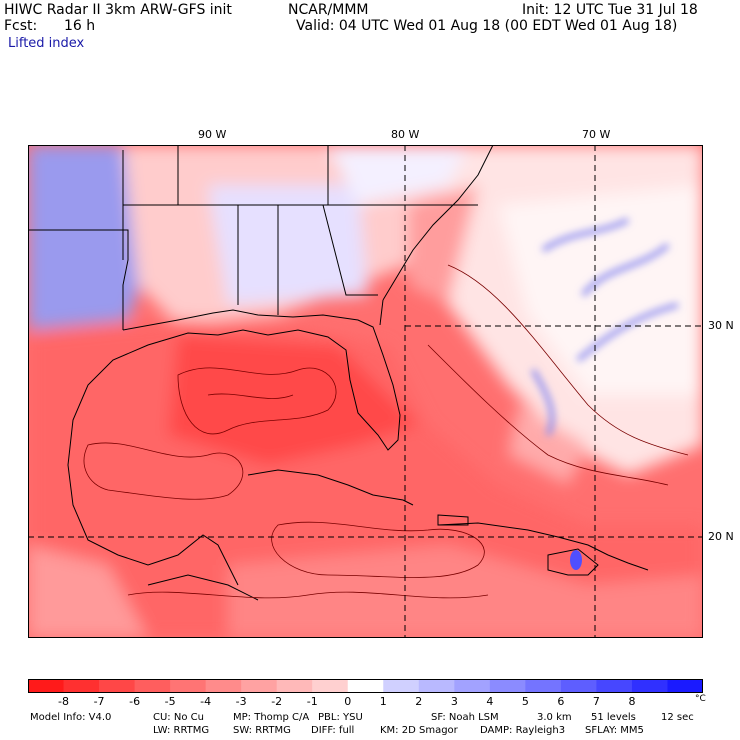 The image size is (740, 740). Describe the element at coordinates (135, 701) in the screenshot. I see `colorbar-tick-label: -6` at that location.